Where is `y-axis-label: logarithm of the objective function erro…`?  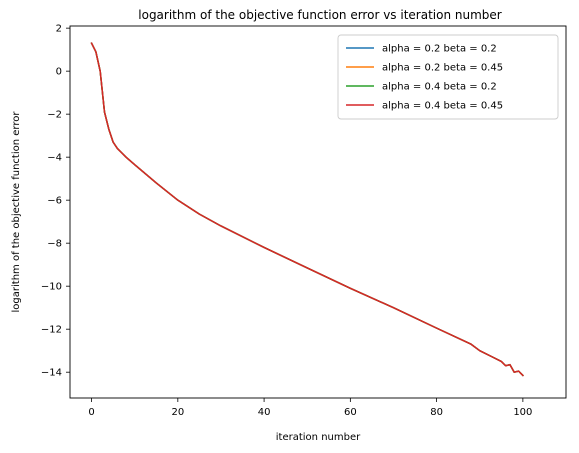
y-axis-label: logarithm of the objective function erro… is located at coordinates (16, 212).